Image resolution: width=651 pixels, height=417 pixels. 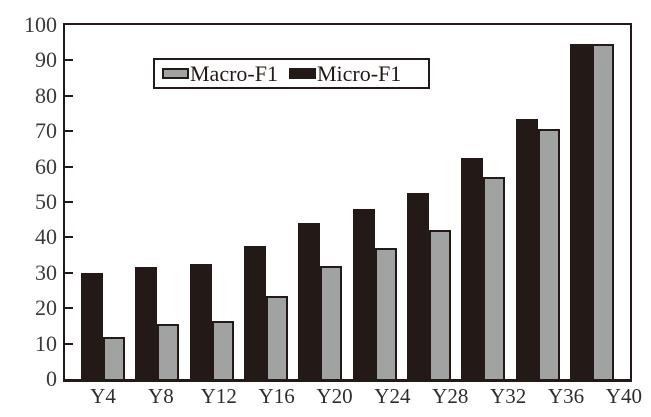 I want to click on bar-group-y4, so click(x=103, y=326).